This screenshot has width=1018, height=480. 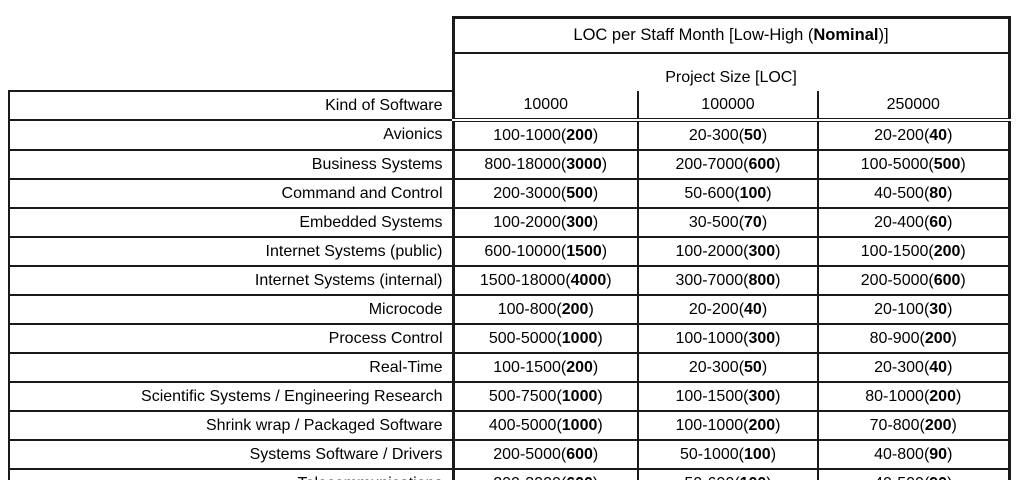 What do you see at coordinates (899, 454) in the screenshot?
I see `loc-low-high: 40-800` at bounding box center [899, 454].